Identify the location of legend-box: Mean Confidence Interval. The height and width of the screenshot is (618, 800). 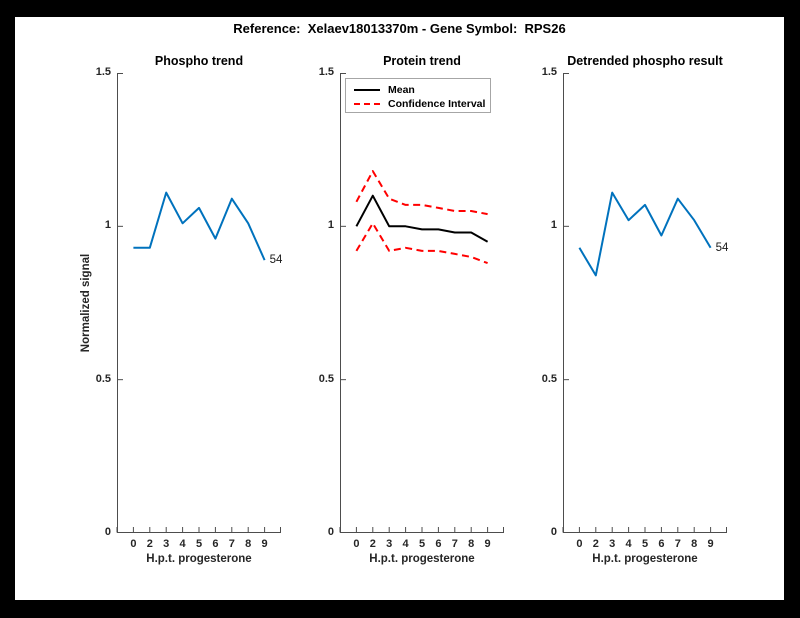
(418, 95).